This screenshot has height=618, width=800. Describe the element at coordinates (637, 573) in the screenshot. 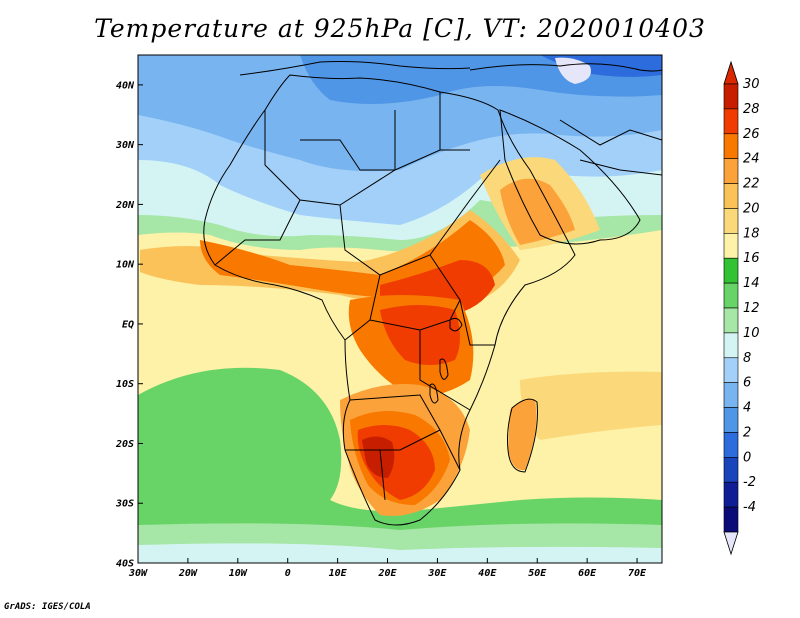

I see `lon-tick-label: 70E` at that location.